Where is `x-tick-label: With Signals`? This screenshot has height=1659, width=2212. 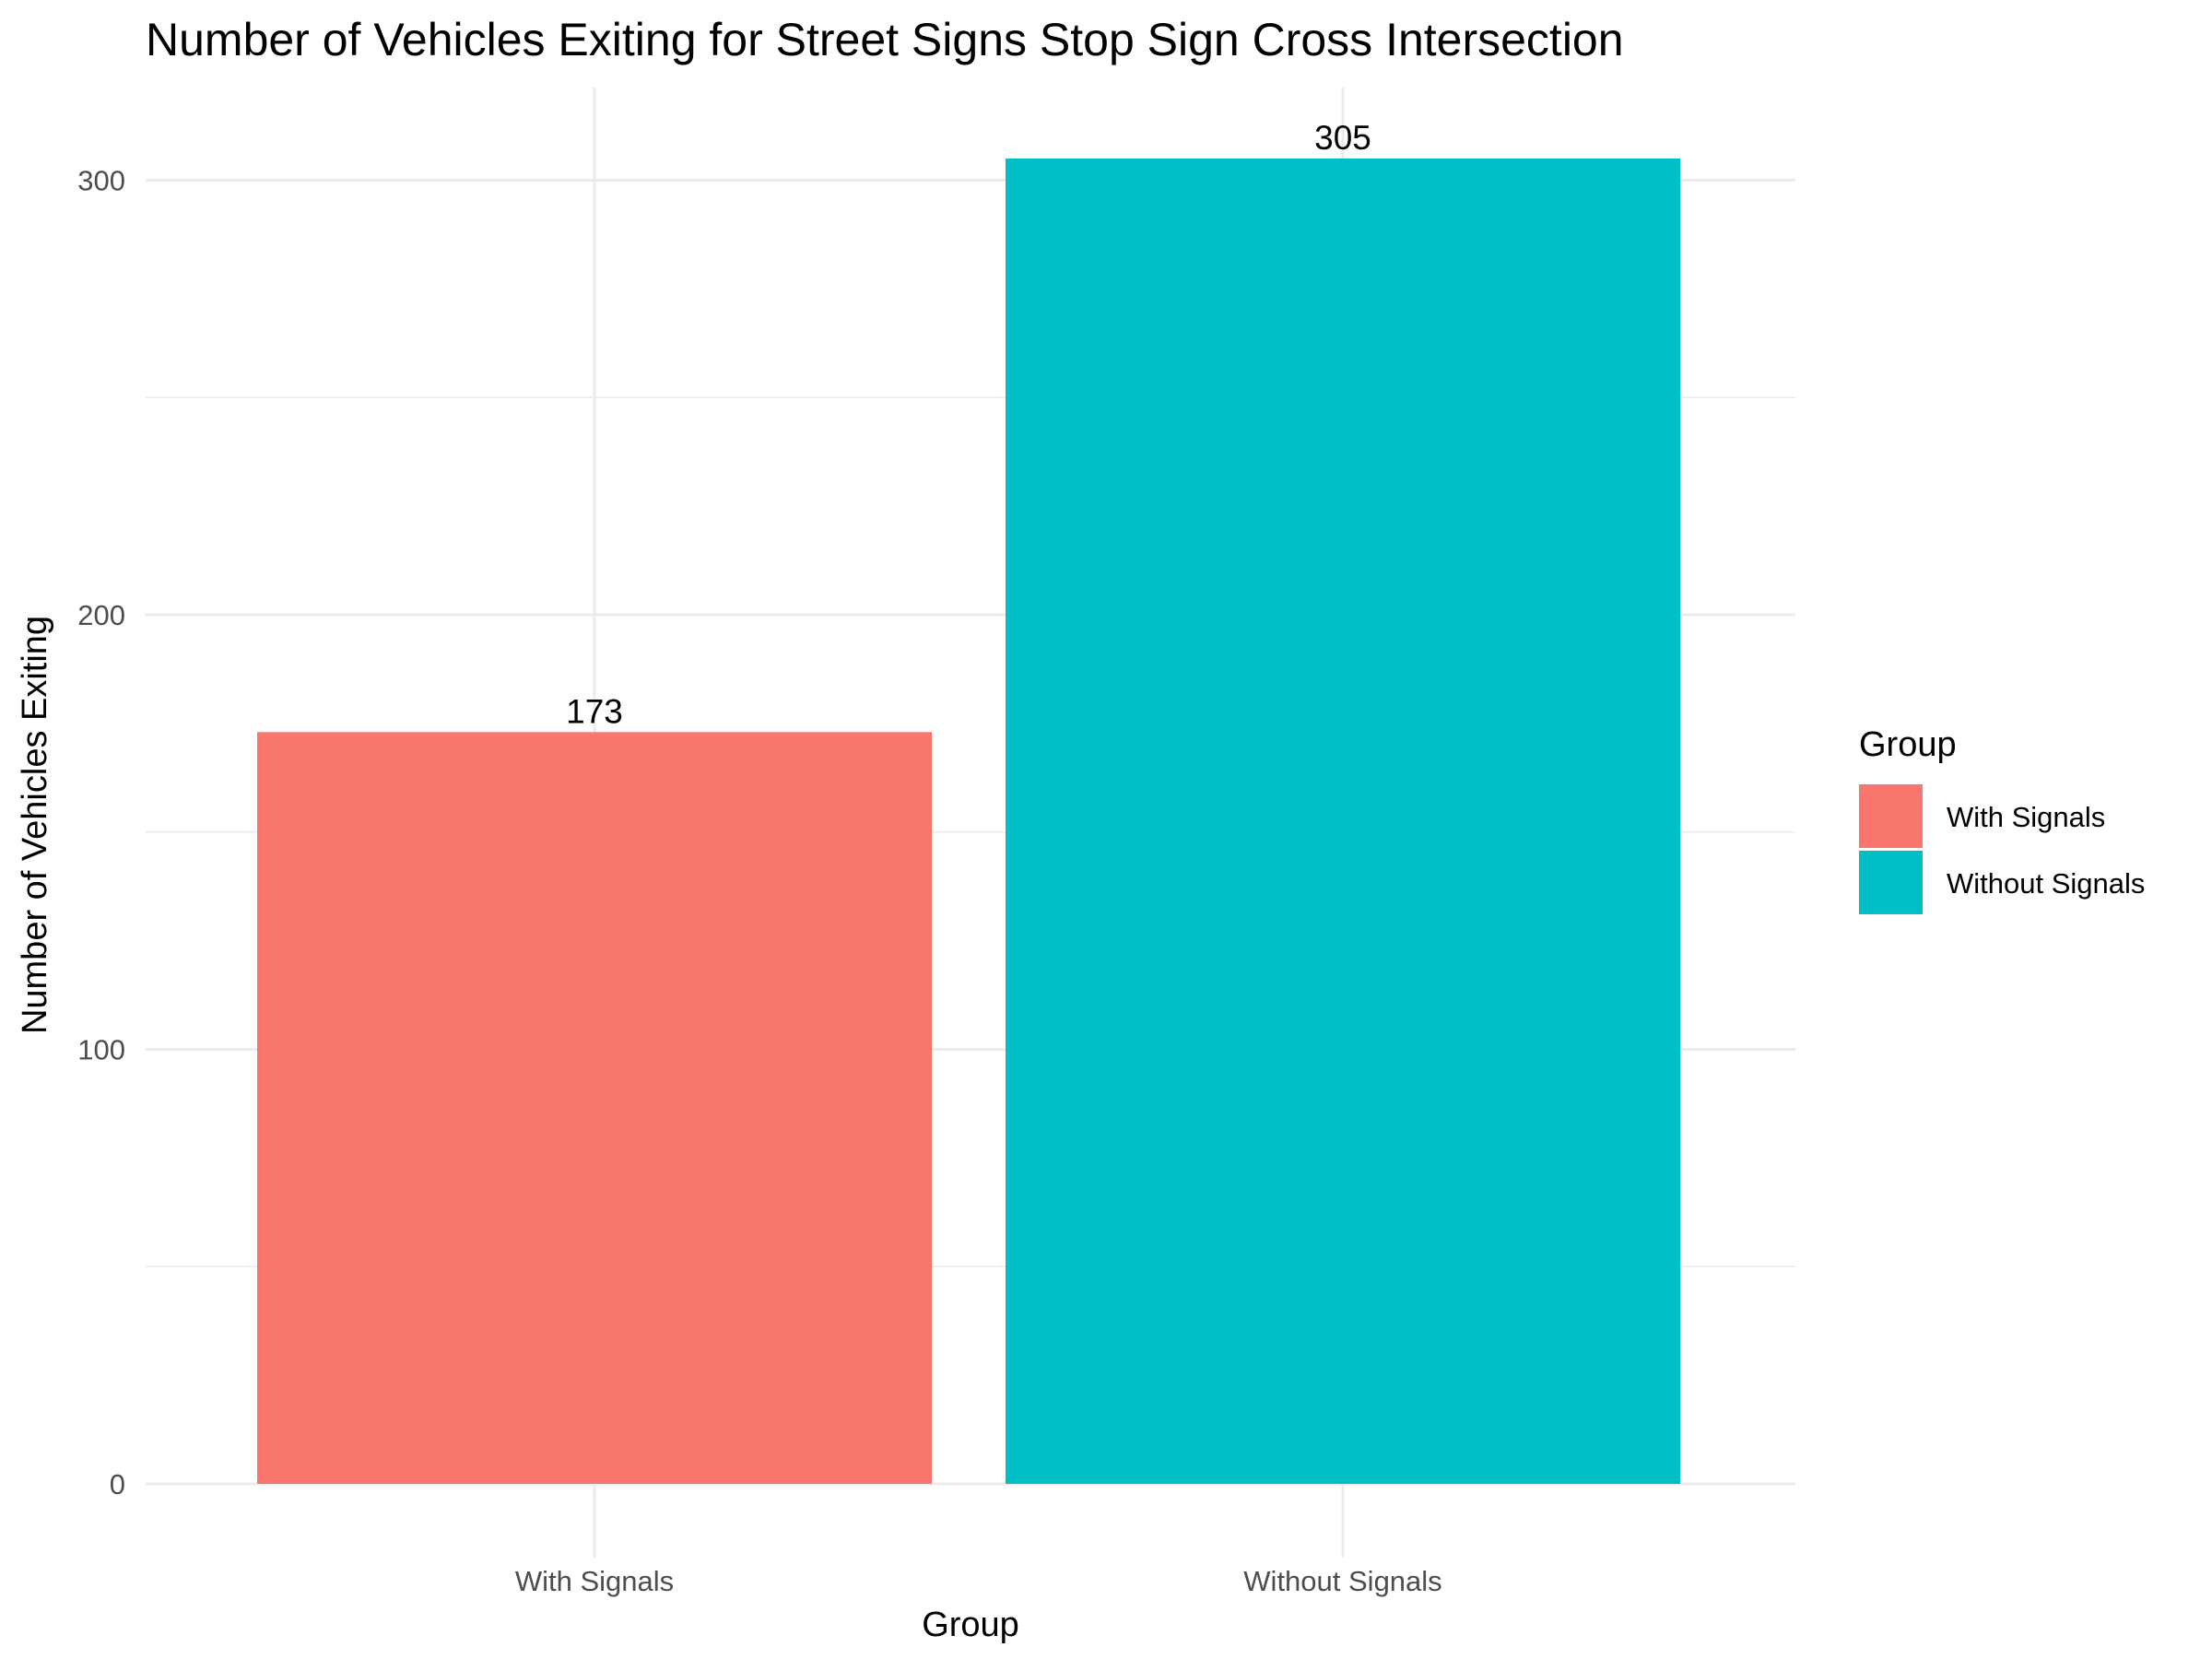
x-tick-label: With Signals is located at coordinates (594, 1581).